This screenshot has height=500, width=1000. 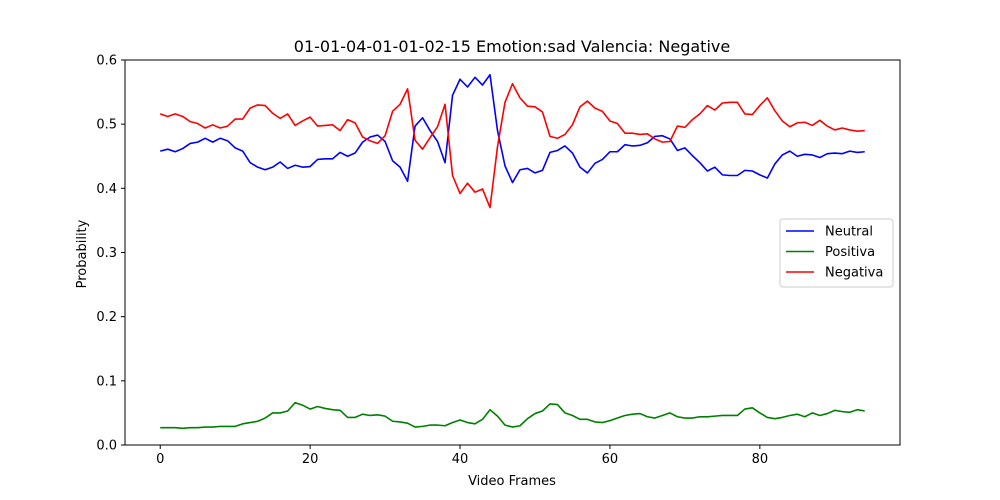 What do you see at coordinates (106, 317) in the screenshot?
I see `y-tick-label: 0.2` at bounding box center [106, 317].